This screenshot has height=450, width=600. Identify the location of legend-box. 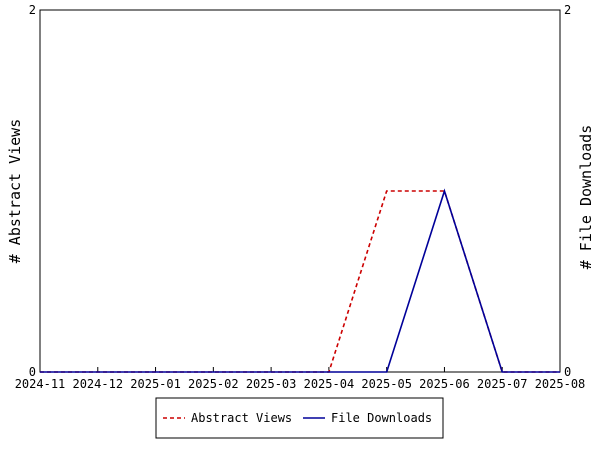
(299, 418).